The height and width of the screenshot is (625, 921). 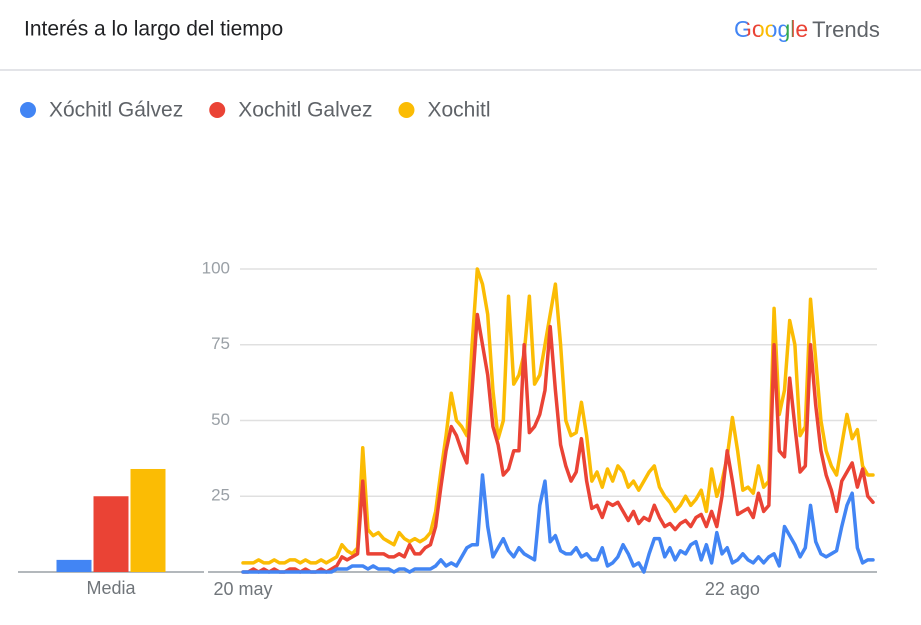 What do you see at coordinates (220, 495) in the screenshot?
I see `y-tick-label: 25` at bounding box center [220, 495].